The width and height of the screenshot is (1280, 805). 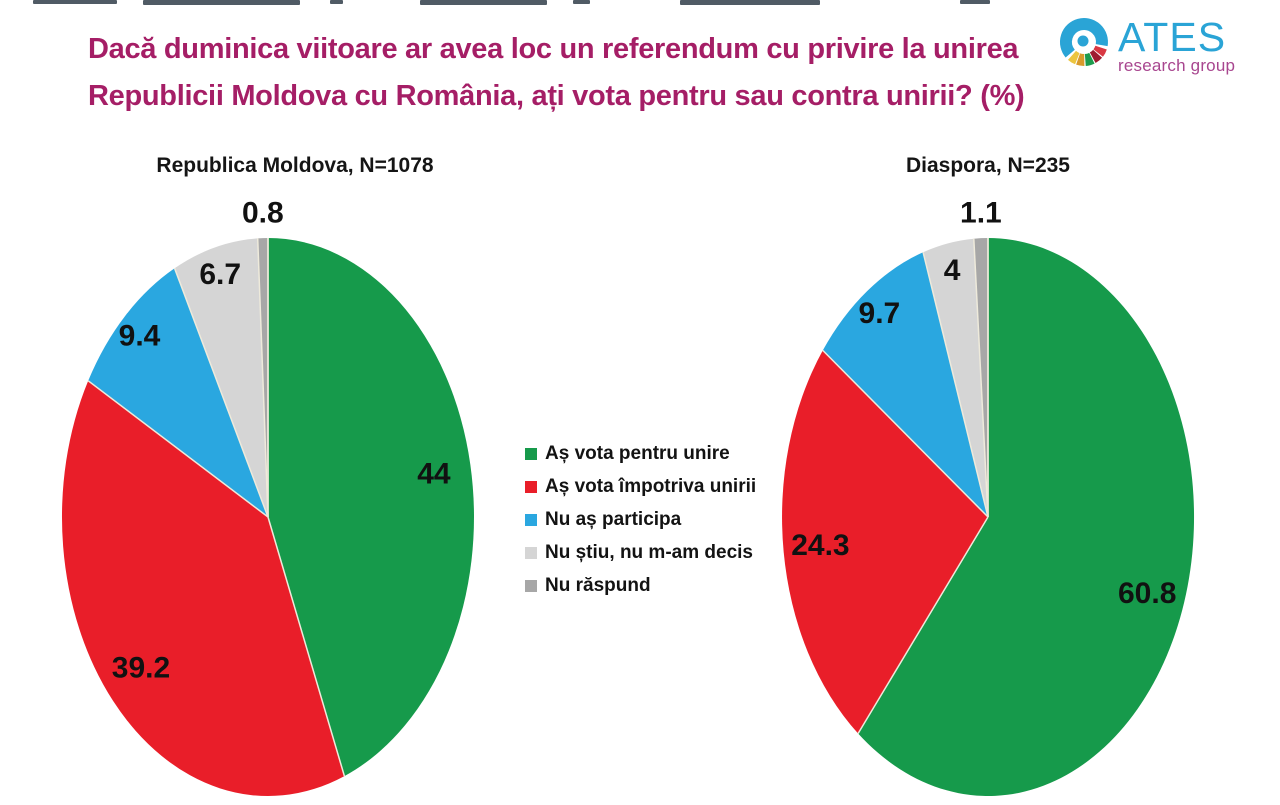 What do you see at coordinates (1147, 593) in the screenshot?
I see `pie-value-label: 60.8` at bounding box center [1147, 593].